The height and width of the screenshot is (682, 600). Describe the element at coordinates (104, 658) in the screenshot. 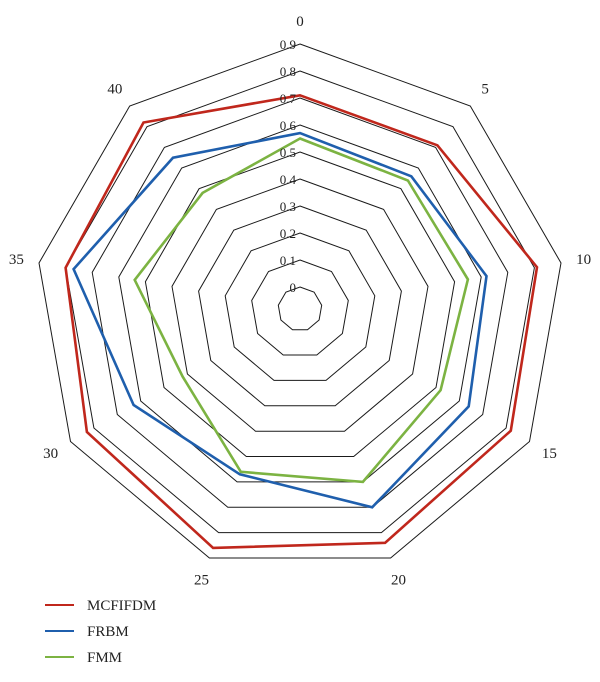

I see `legend-label-fmm: FMM` at that location.